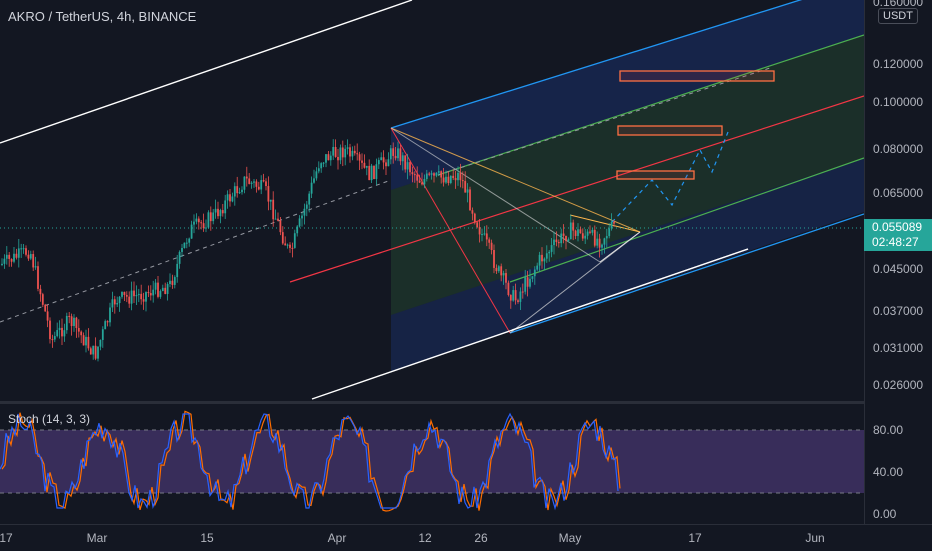 The width and height of the screenshot is (932, 551). I want to click on second-white-trendline, so click(630, 289).